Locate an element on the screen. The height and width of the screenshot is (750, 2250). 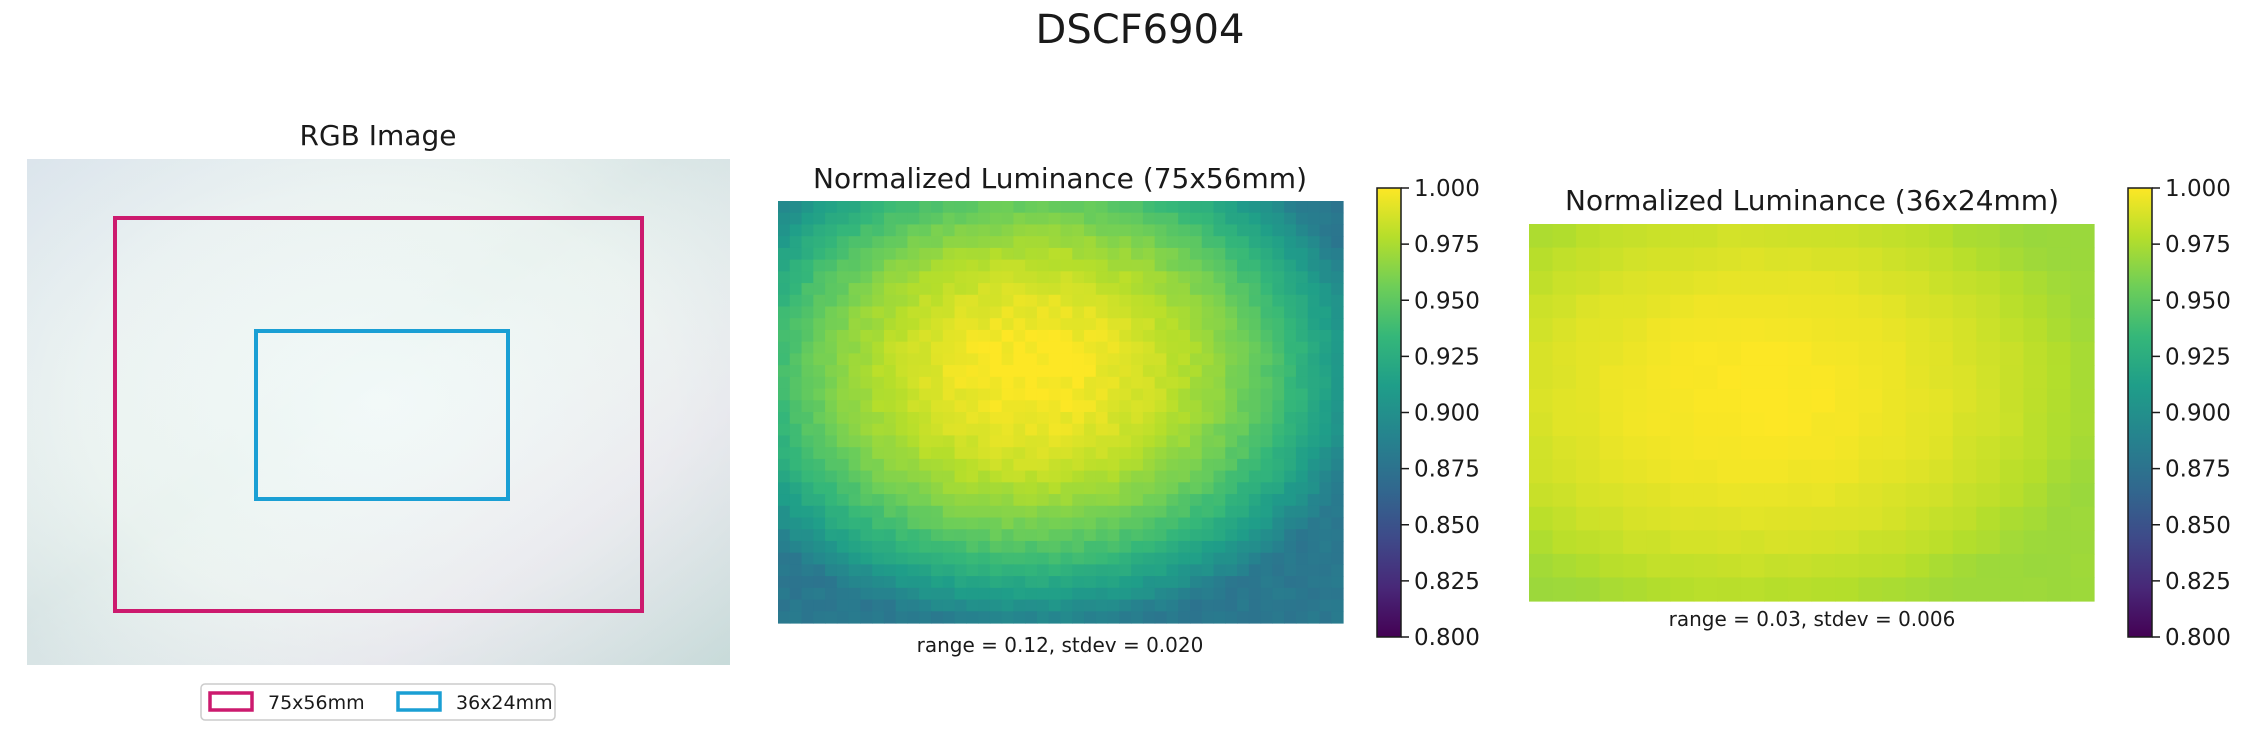
colorbar-tick-label: 0.850 is located at coordinates (1447, 526).